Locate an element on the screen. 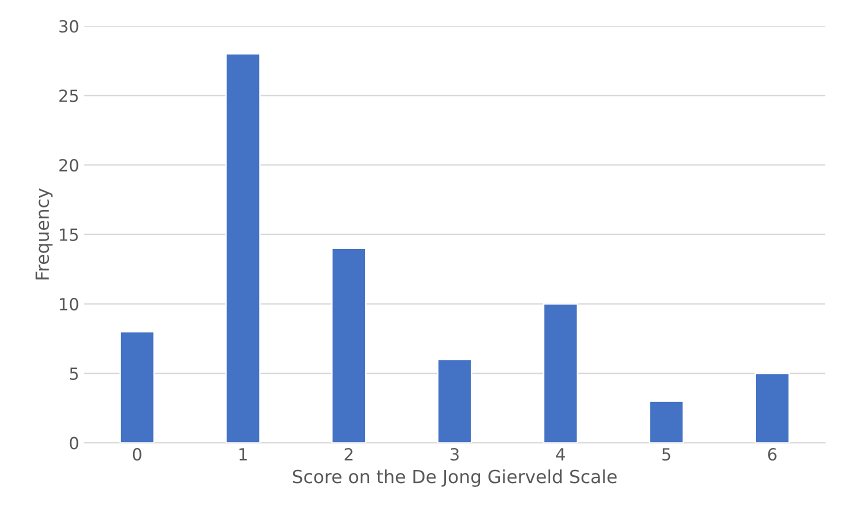 This screenshot has height=521, width=842. x-tick-label: 1 is located at coordinates (243, 454).